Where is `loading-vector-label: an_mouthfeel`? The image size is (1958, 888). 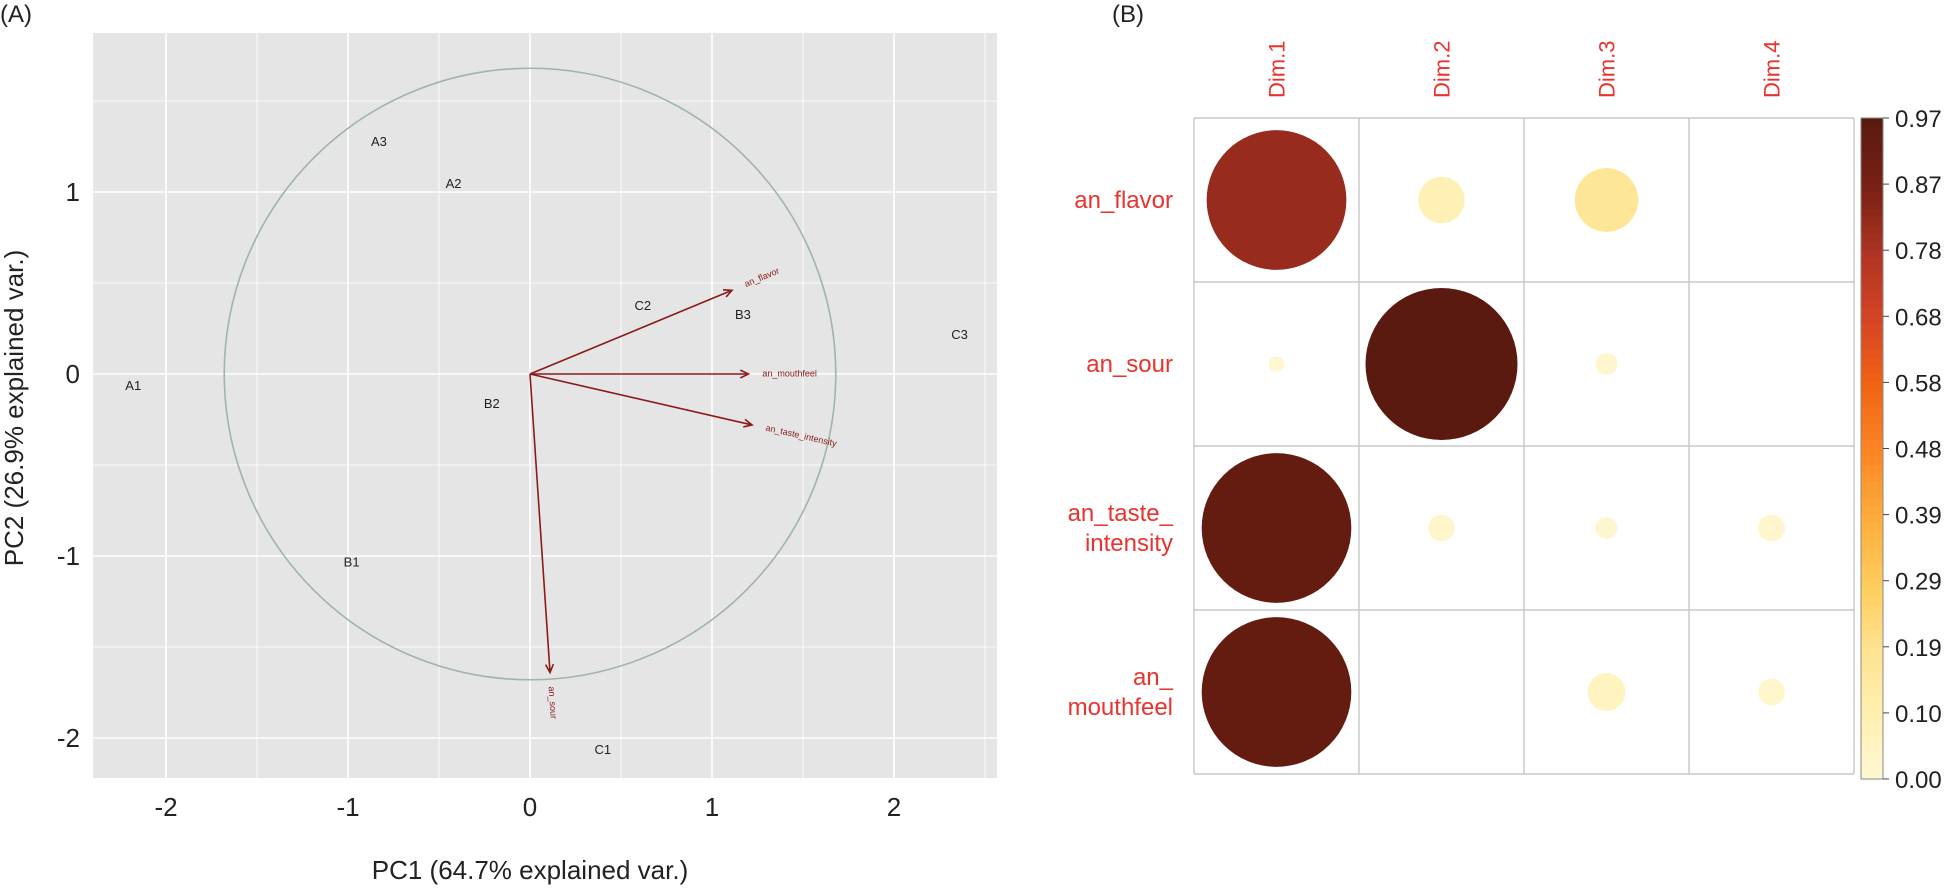 loading-vector-label: an_mouthfeel is located at coordinates (789, 373).